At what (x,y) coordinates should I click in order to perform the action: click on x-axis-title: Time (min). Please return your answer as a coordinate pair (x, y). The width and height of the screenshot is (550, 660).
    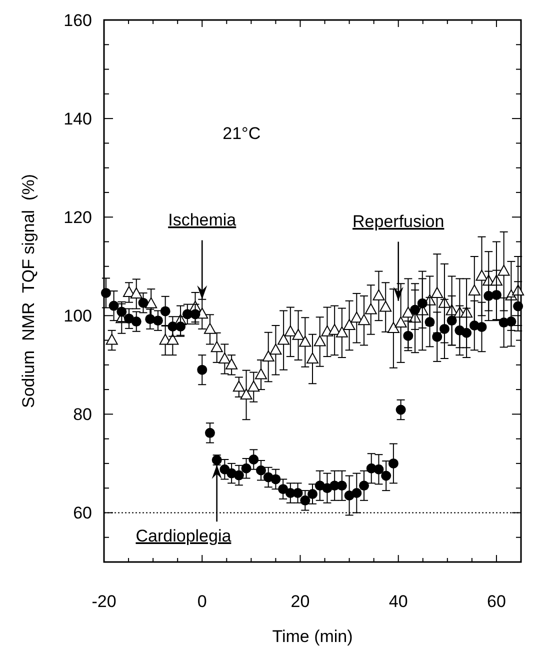
    Looking at the image, I should click on (312, 636).